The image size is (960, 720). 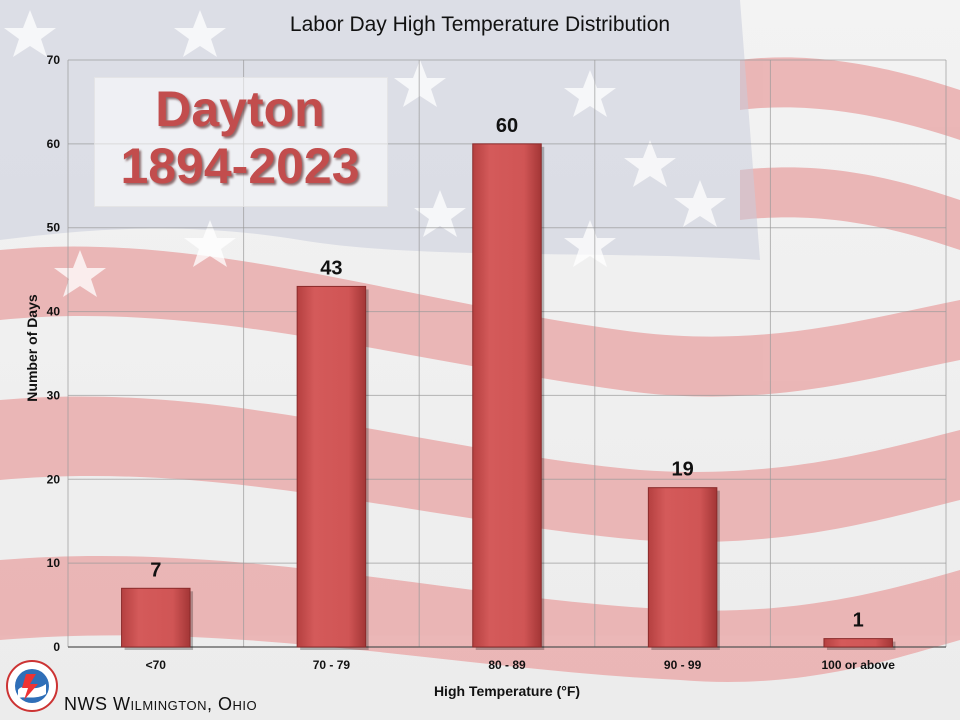 I want to click on chart-title: Labor Day High Temperature Distribution, so click(x=480, y=24).